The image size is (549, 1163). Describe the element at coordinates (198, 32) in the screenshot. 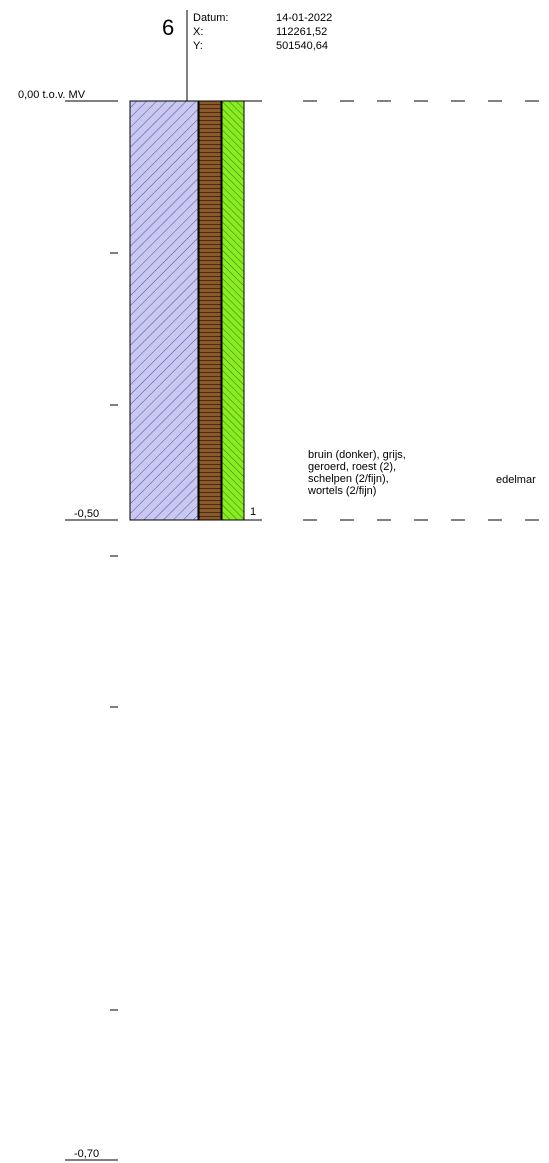

I see `x-label: X:` at that location.